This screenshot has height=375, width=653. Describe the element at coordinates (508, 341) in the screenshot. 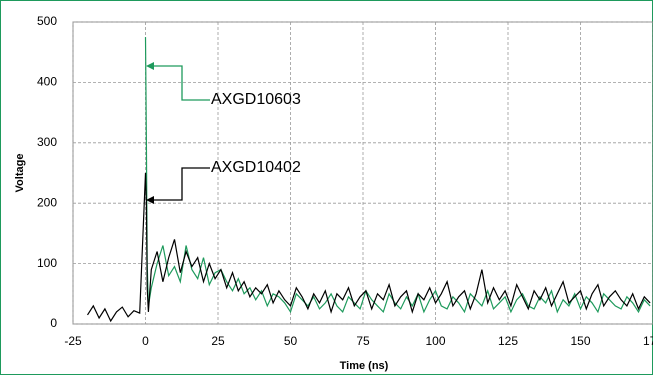

I see `x-tick-label: 125` at that location.